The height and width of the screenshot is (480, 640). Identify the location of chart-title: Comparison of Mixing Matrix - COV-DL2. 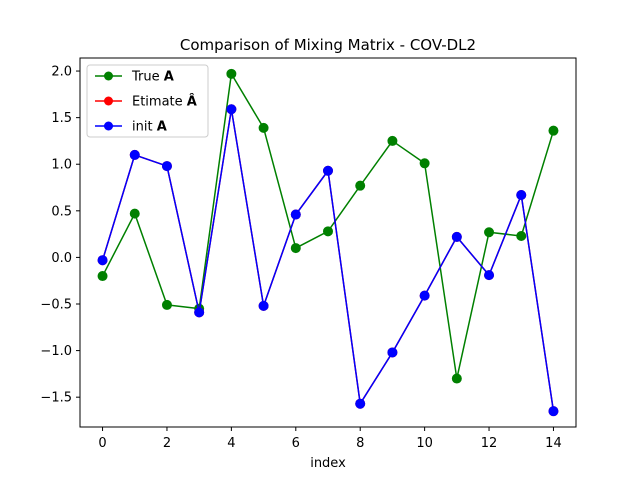
(328, 45).